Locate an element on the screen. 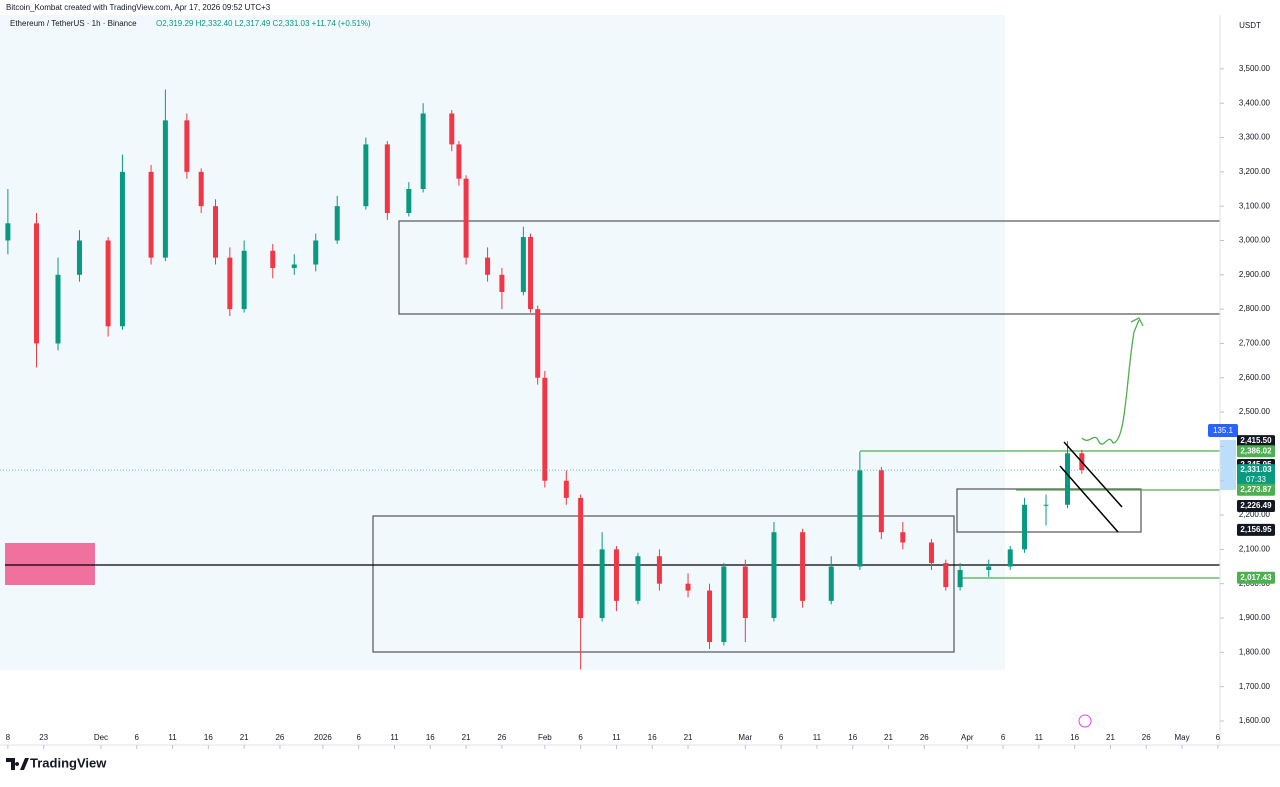 This screenshot has height=787, width=1280. y-tick-label: 3,500.00 is located at coordinates (1255, 68).